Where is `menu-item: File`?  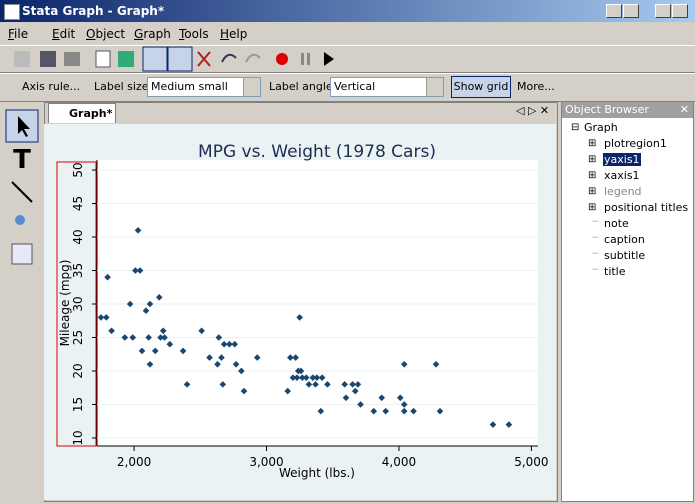 menu-item: File is located at coordinates (18, 34).